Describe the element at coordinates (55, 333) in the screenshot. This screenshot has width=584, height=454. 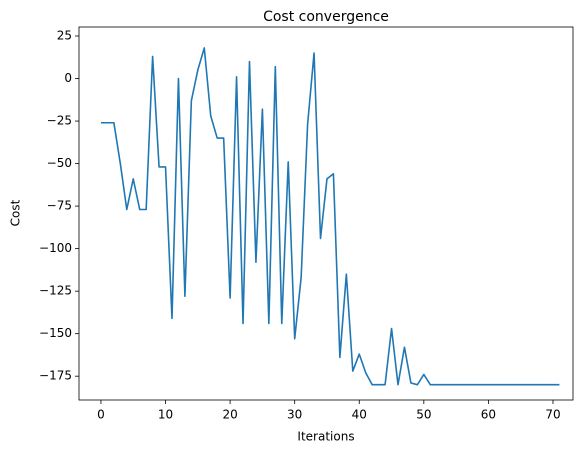
I see `y-tick-label: −150` at that location.